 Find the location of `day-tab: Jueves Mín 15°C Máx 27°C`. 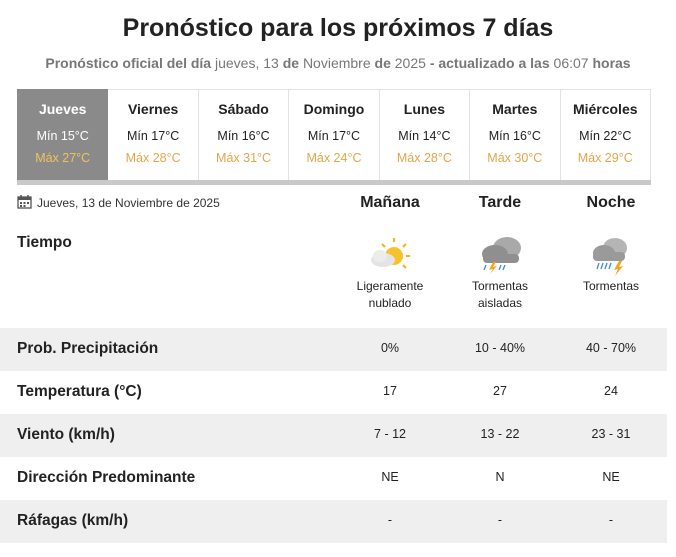

day-tab: Jueves Mín 15°C Máx 27°C is located at coordinates (63, 134).